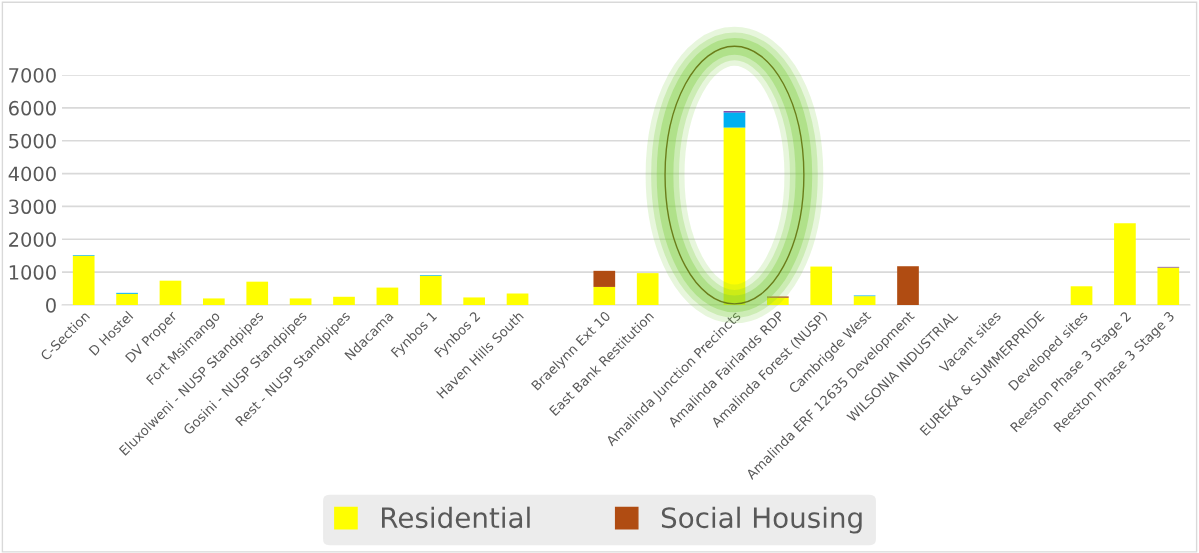 The height and width of the screenshot is (553, 1199). What do you see at coordinates (32, 207) in the screenshot?
I see `y-tick-label: 3000` at bounding box center [32, 207].